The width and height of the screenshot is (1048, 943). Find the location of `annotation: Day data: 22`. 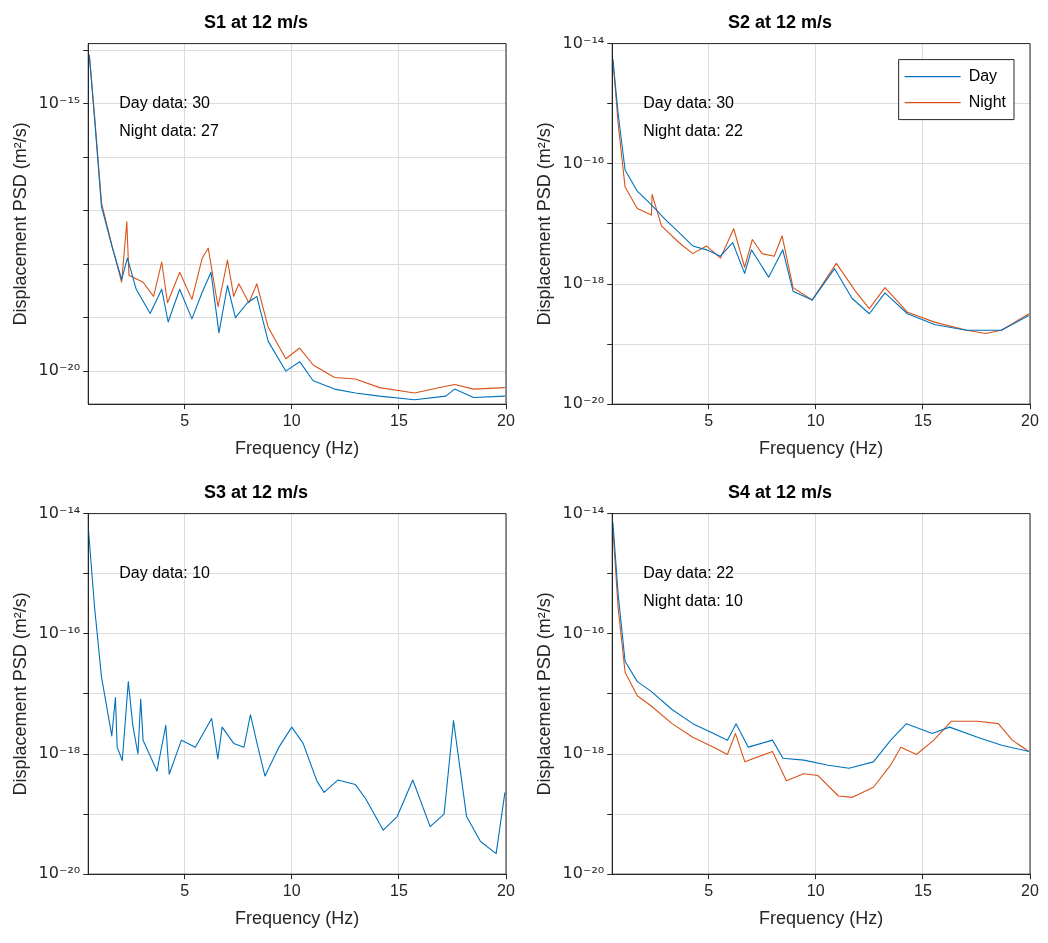

annotation: Day data: 22 is located at coordinates (689, 573).